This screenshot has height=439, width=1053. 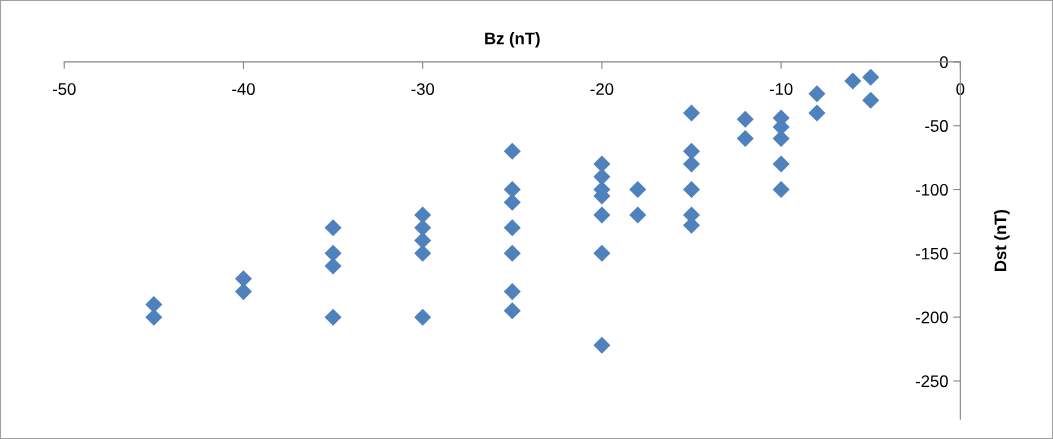 What do you see at coordinates (243, 89) in the screenshot?
I see `x-tick-label: -40` at bounding box center [243, 89].